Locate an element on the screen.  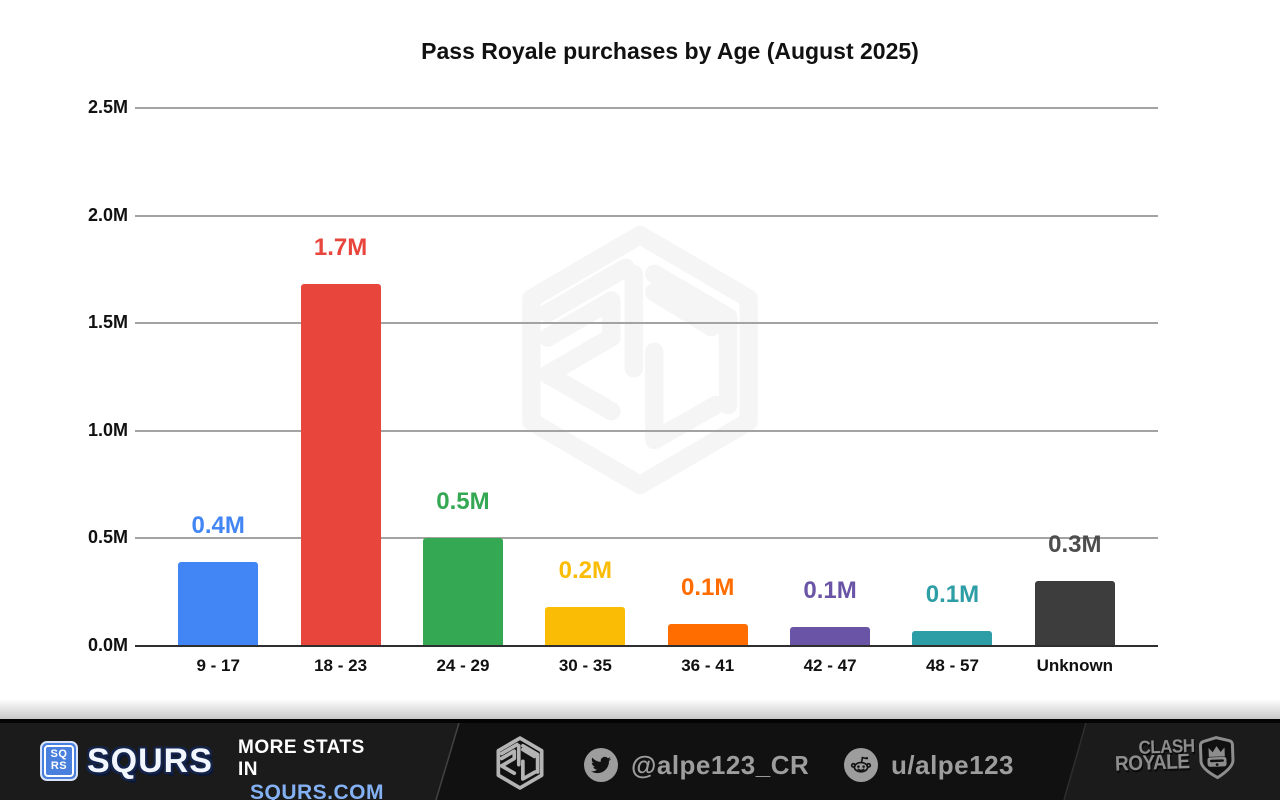
x-tick-label: 36 - 41 is located at coordinates (708, 665).